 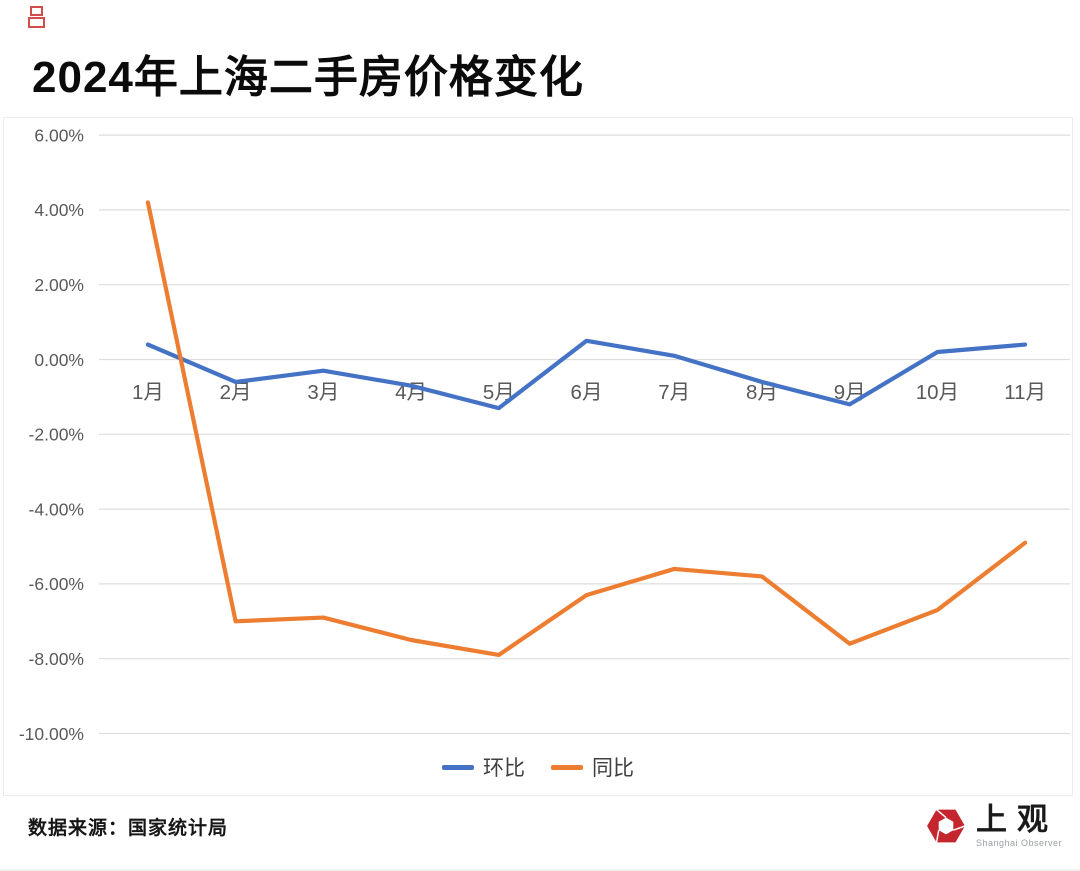 I want to click on page-title: 2024年上海二手房价格变化, so click(x=308, y=78).